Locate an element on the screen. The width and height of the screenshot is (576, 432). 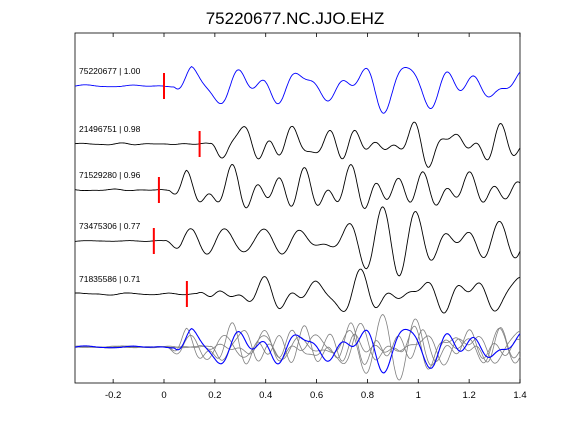
x-tick-label: 0.6 is located at coordinates (316, 395).